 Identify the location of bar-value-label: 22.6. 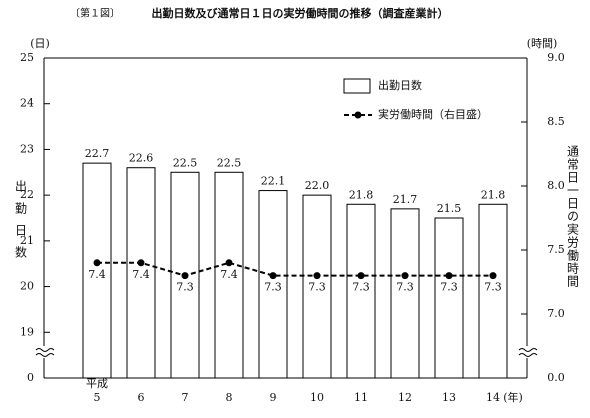
(141, 158).